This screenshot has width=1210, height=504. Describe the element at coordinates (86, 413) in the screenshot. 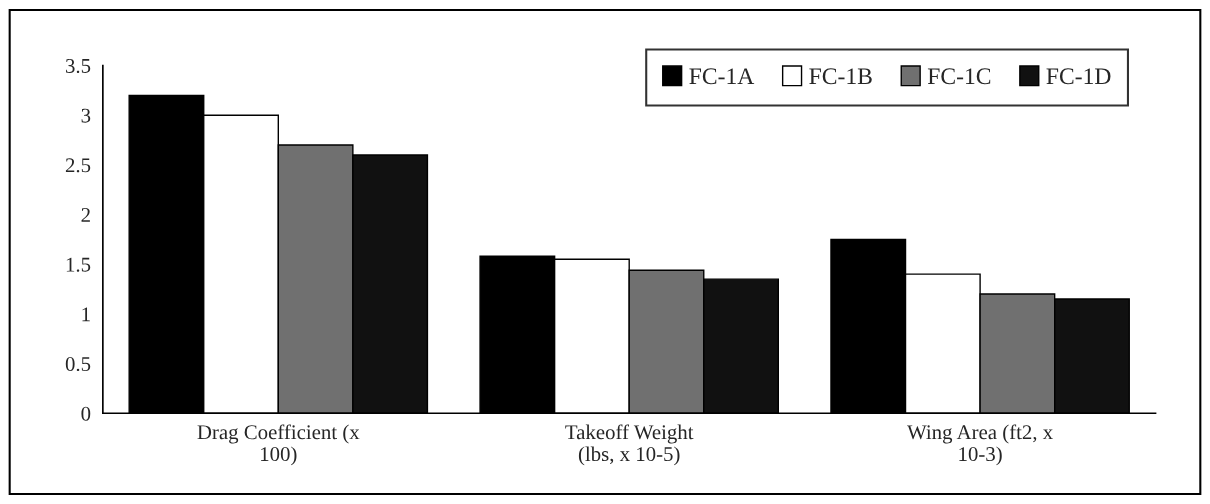

I see `y-tick-label: 0` at that location.